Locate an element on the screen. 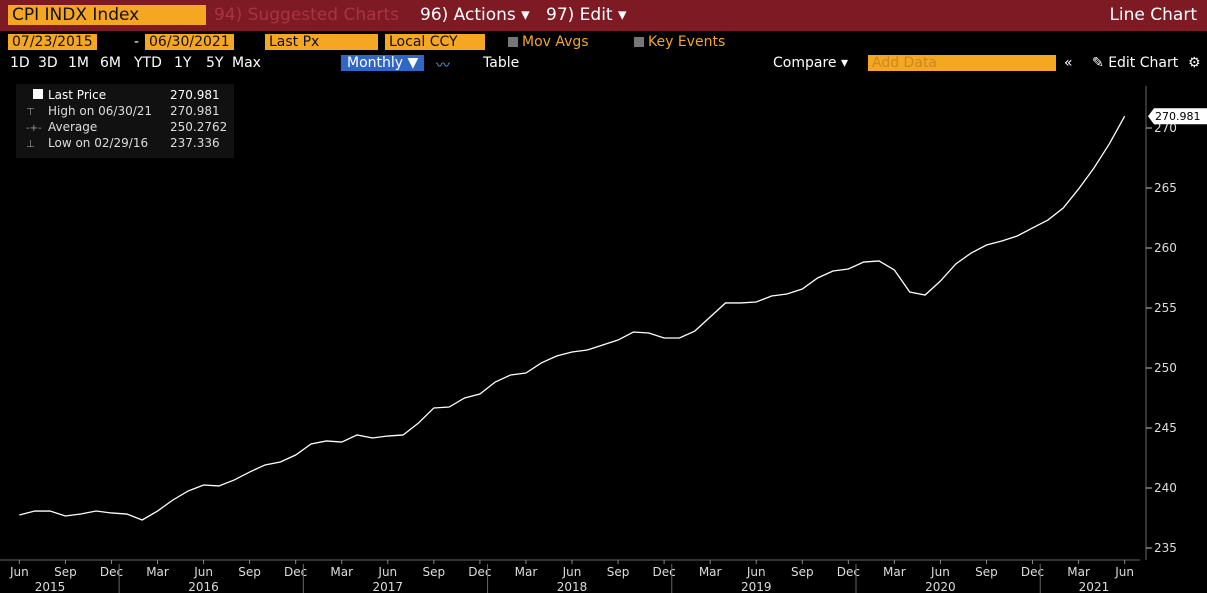  year-label: 2020 is located at coordinates (940, 586).